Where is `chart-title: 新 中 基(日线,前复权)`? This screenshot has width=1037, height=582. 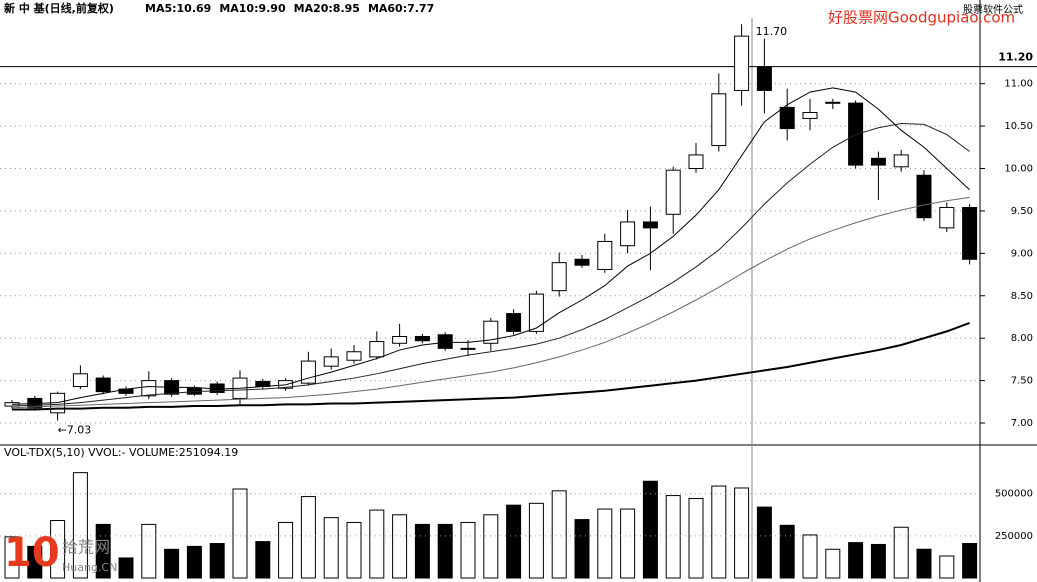 chart-title: 新 中 基(日线,前复权) is located at coordinates (59, 8).